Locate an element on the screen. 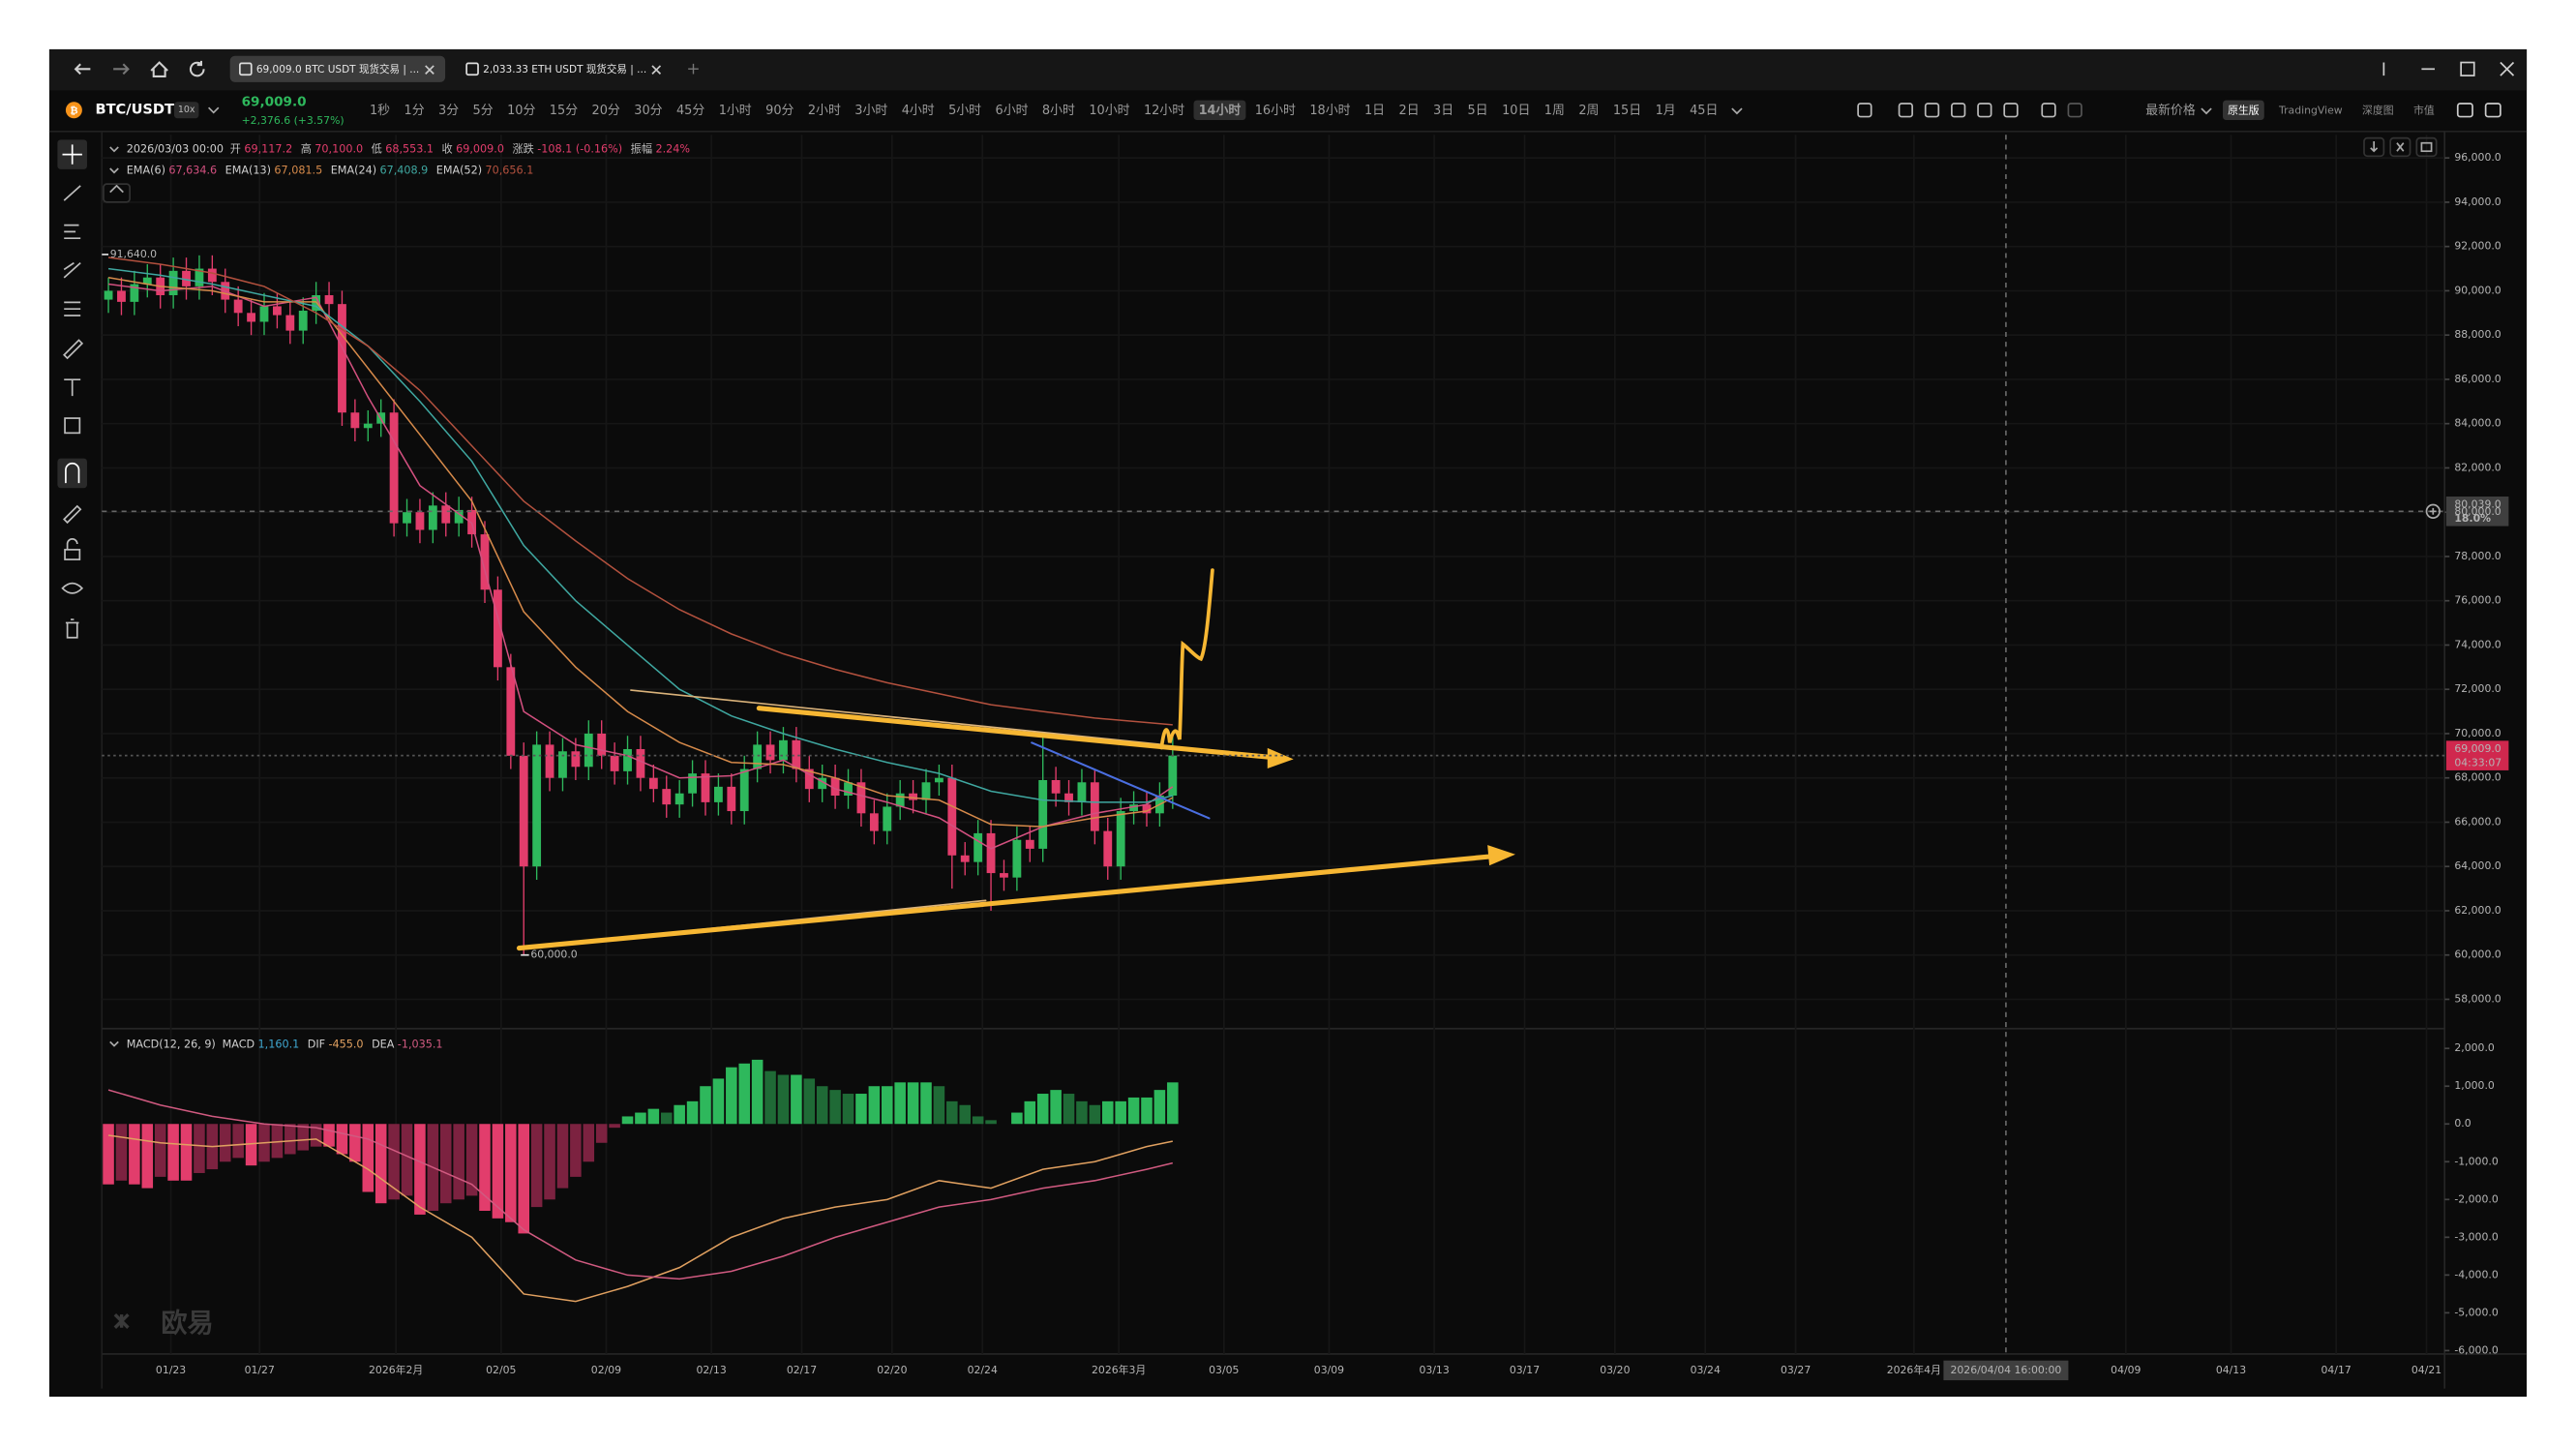 Image resolution: width=2576 pixels, height=1446 pixels. interval-button: 45日 is located at coordinates (1704, 111).